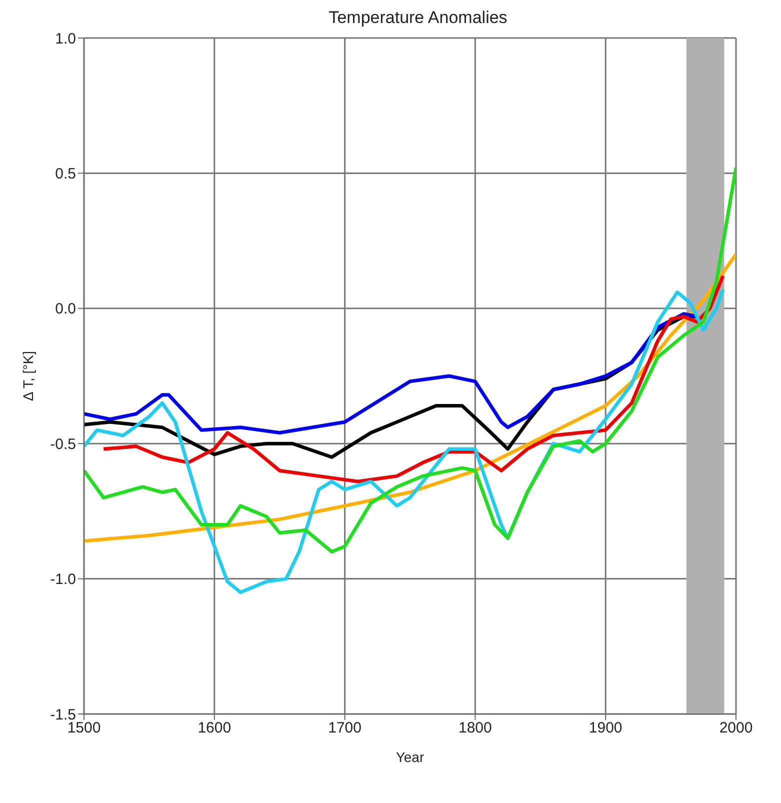 Image resolution: width=781 pixels, height=803 pixels. What do you see at coordinates (418, 18) in the screenshot?
I see `chart-title: Temperature Anomalies` at bounding box center [418, 18].